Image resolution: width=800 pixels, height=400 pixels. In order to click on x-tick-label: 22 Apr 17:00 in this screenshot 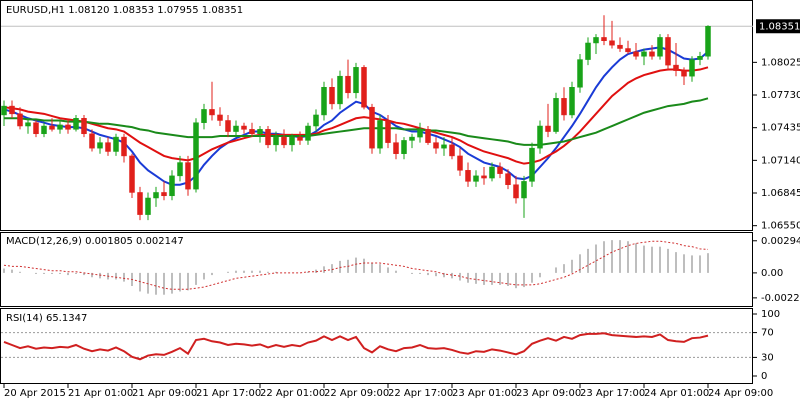, I will do `click(420, 393)`.